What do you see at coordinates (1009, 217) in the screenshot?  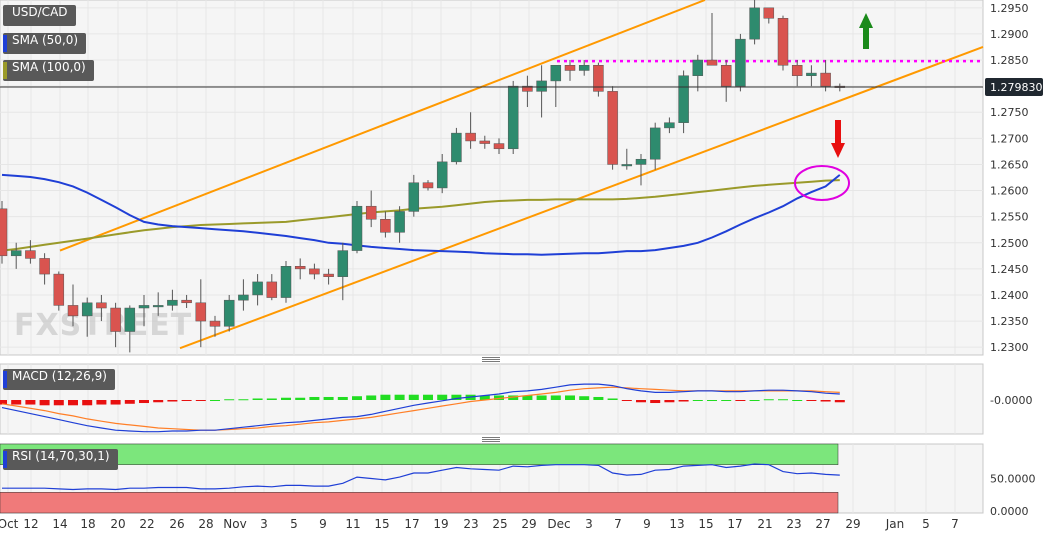 I see `price-tick-label: 1.2550` at bounding box center [1009, 217].